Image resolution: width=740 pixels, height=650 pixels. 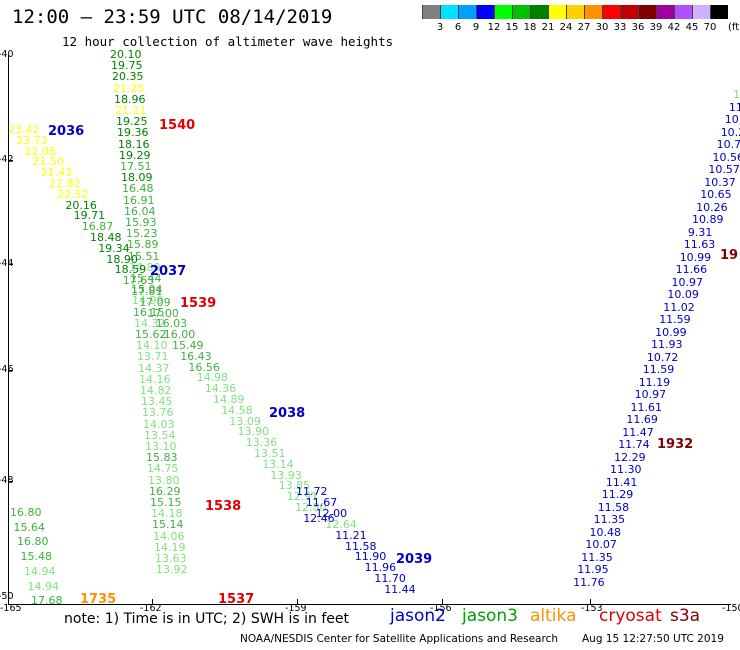 What do you see at coordinates (89, 216) in the screenshot?
I see `wave-height-value: 19.71` at bounding box center [89, 216].